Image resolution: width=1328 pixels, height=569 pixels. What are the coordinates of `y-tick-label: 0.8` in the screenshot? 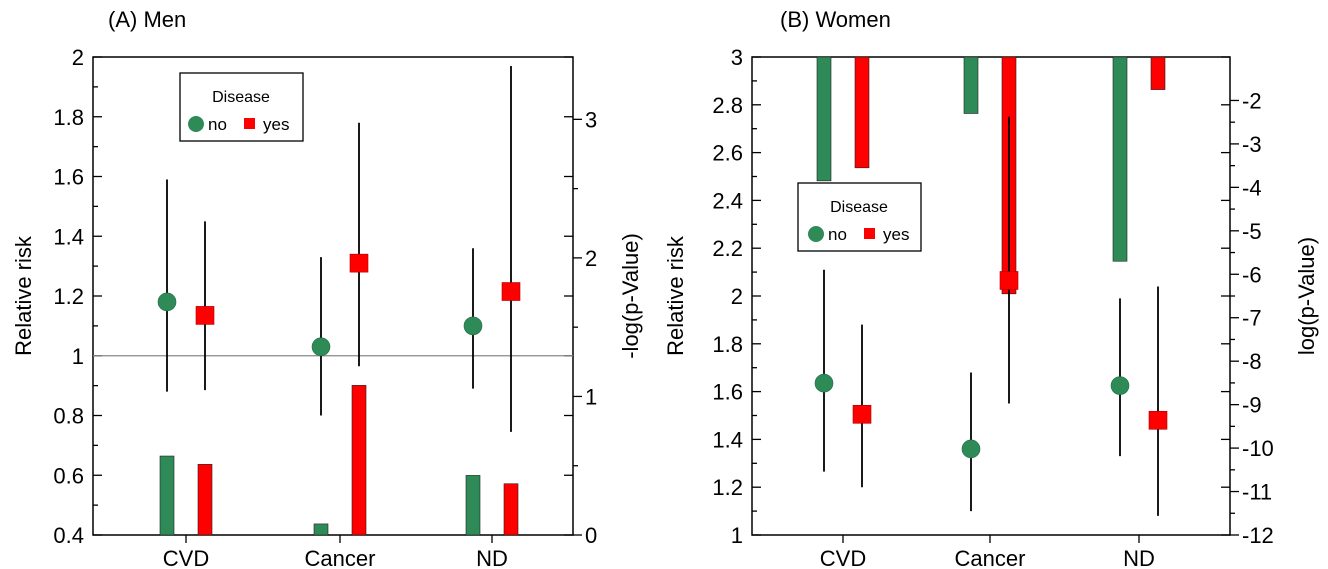 It's located at (68, 416).